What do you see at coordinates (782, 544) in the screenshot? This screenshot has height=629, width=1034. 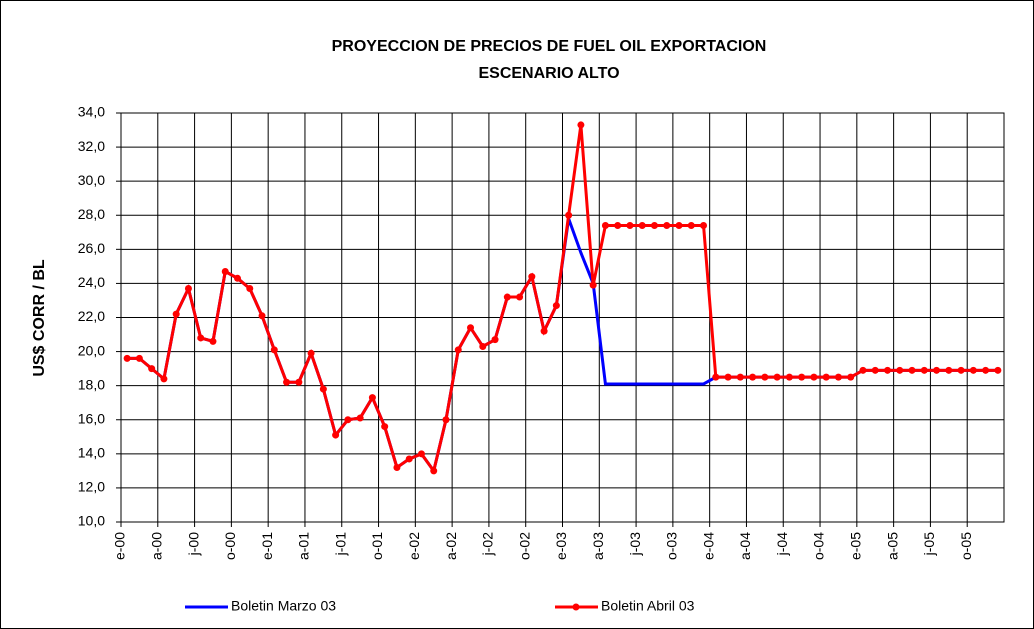 I see `x-tick-label: j-04` at bounding box center [782, 544].